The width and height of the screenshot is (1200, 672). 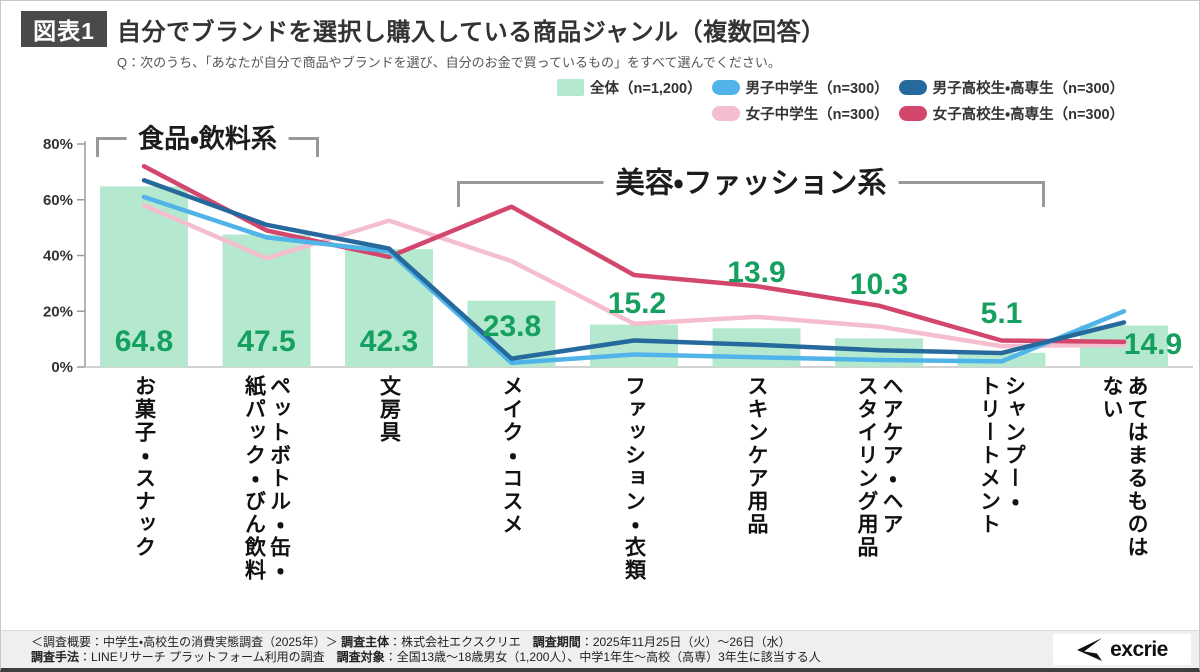 What do you see at coordinates (389, 341) in the screenshot?
I see `bar-value-label-2: 42.3` at bounding box center [389, 341].